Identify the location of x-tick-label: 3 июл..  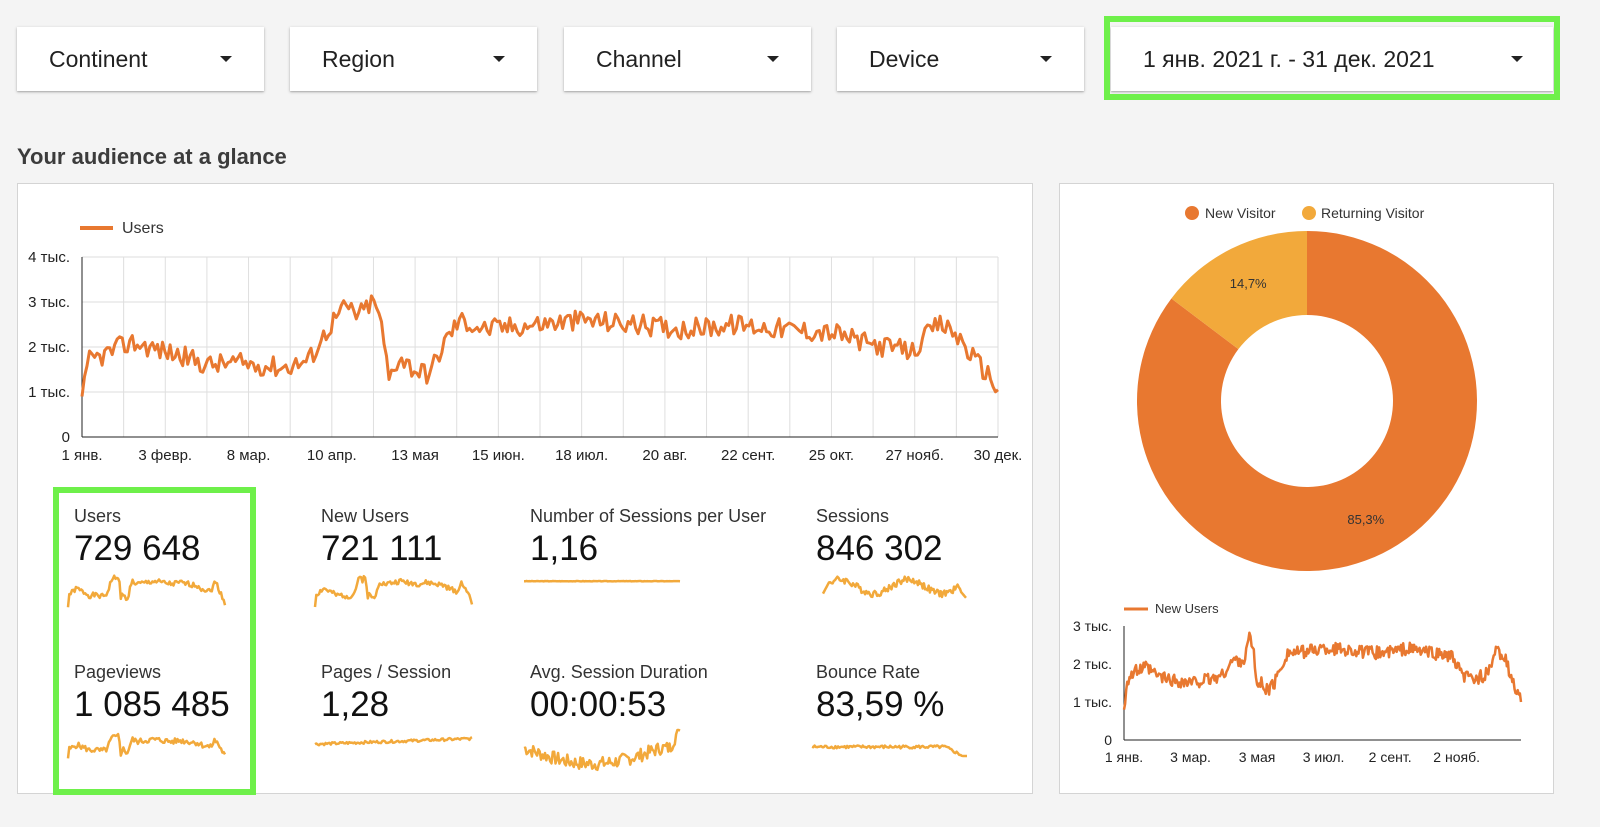
(1324, 757).